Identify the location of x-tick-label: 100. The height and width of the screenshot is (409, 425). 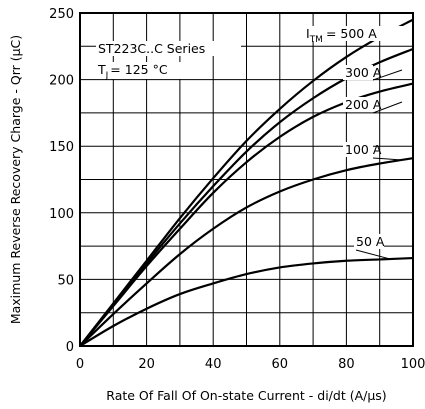
(413, 364).